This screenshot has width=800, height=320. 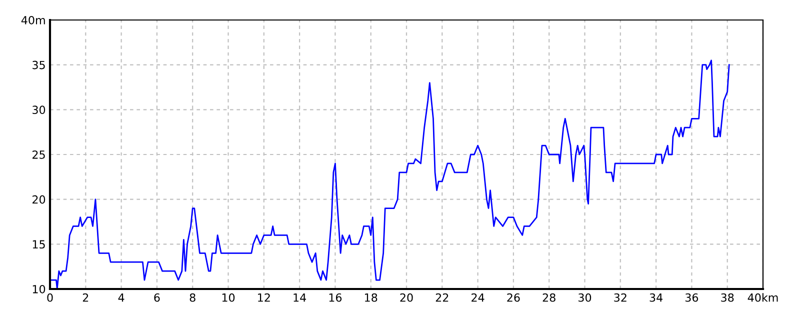 What do you see at coordinates (38, 244) in the screenshot?
I see `y-tick-label: 15` at bounding box center [38, 244].